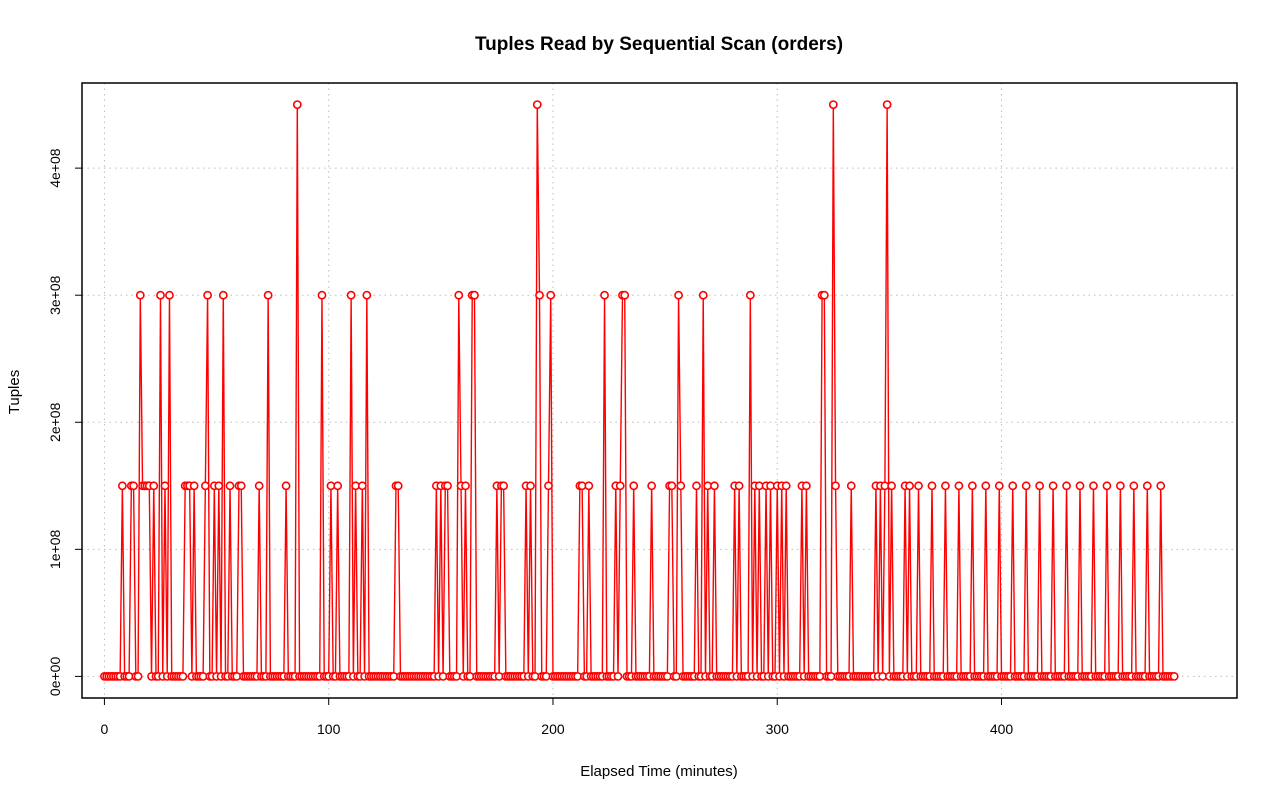  Describe the element at coordinates (105, 729) in the screenshot. I see `x-tick-label: 0` at that location.